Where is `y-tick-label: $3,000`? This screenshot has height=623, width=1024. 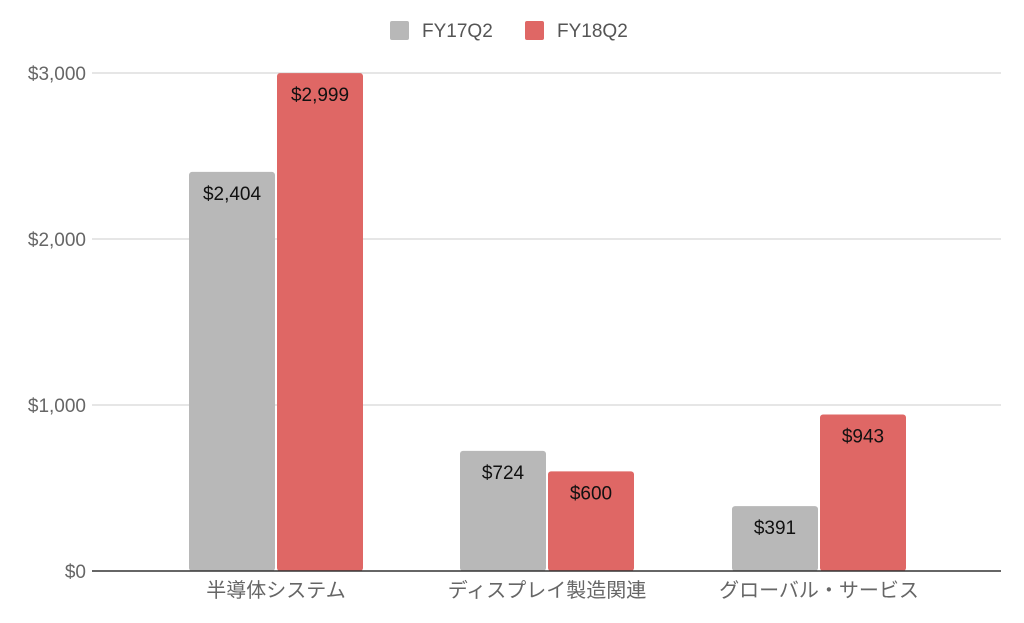
y-tick-label: $3,000 is located at coordinates (57, 74).